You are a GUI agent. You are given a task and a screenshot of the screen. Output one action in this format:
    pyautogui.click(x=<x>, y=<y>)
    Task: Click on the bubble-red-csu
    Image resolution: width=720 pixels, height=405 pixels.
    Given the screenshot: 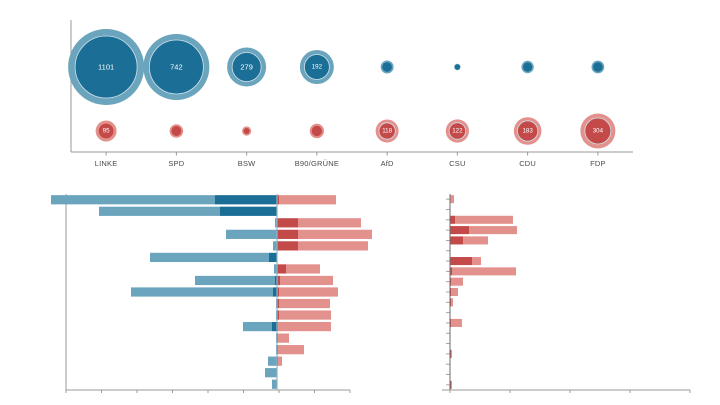 What is the action you would take?
    pyautogui.click(x=457, y=131)
    